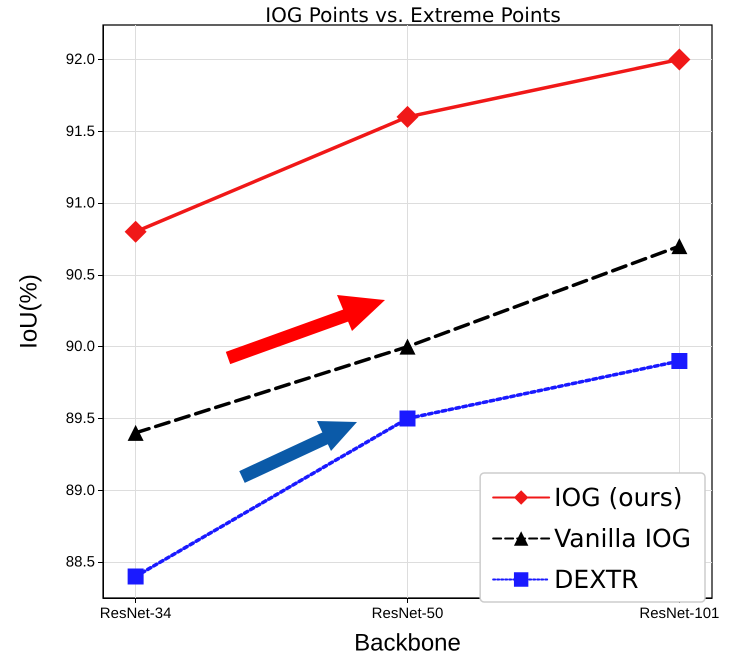 This screenshot has width=745, height=660. I want to click on legend-label: IOG (ours), so click(618, 497).